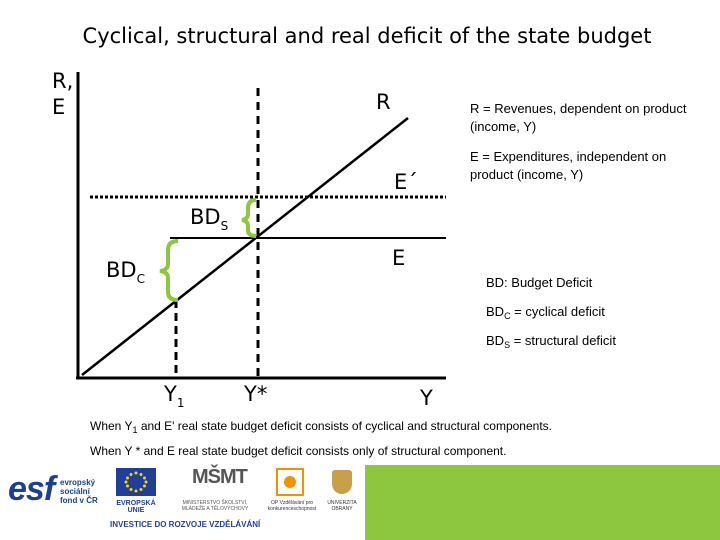 This screenshot has height=540, width=720. I want to click on esf-sub-3: fond v ČR, so click(79, 500).